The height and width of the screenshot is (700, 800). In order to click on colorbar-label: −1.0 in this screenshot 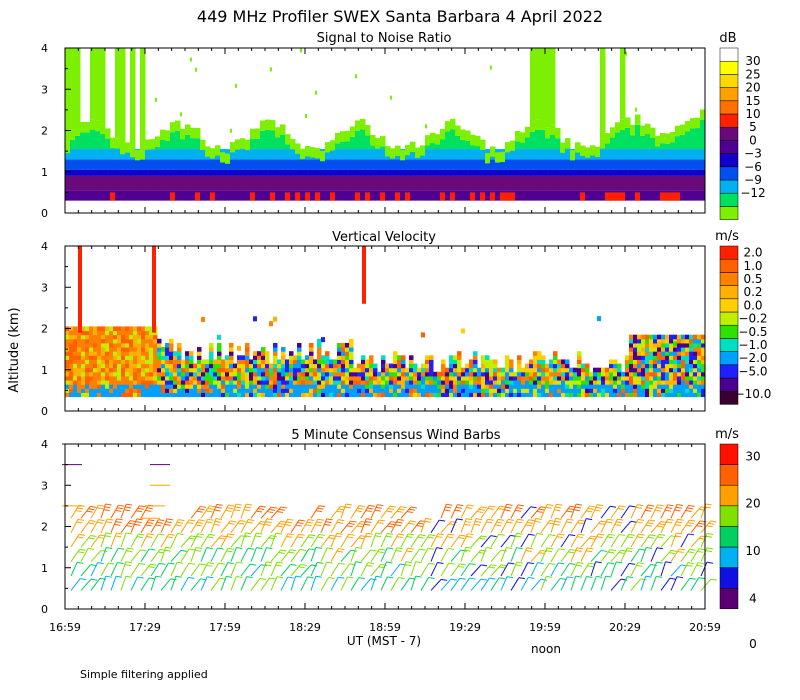, I will do `click(752, 345)`.